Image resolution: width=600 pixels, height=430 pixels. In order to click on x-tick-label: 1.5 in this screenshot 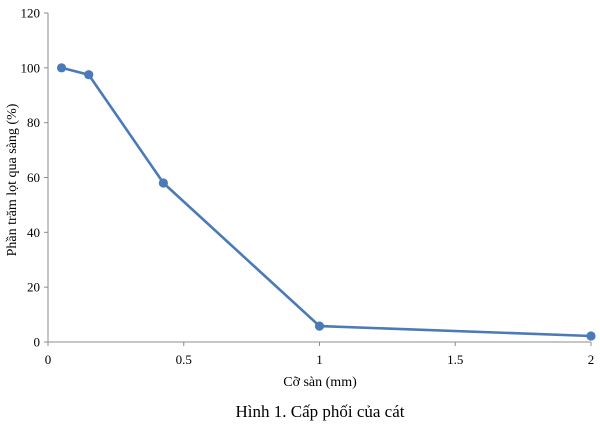, I will do `click(455, 359)`.